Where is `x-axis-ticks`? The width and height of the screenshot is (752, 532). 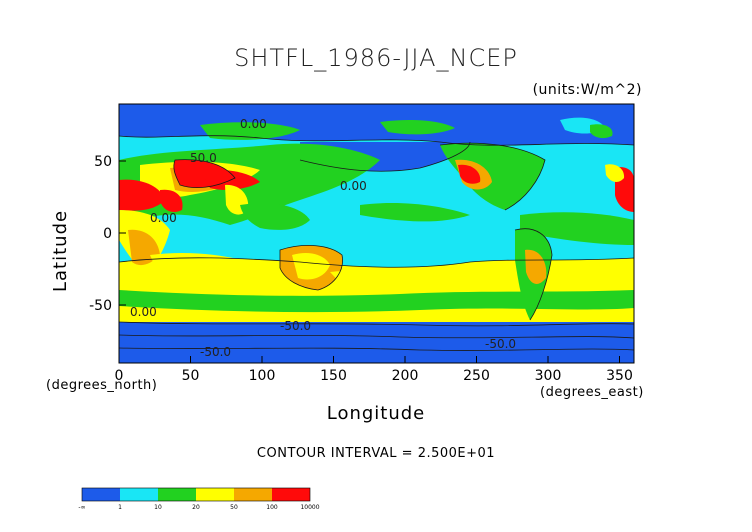 x-axis-ticks is located at coordinates (369, 359).